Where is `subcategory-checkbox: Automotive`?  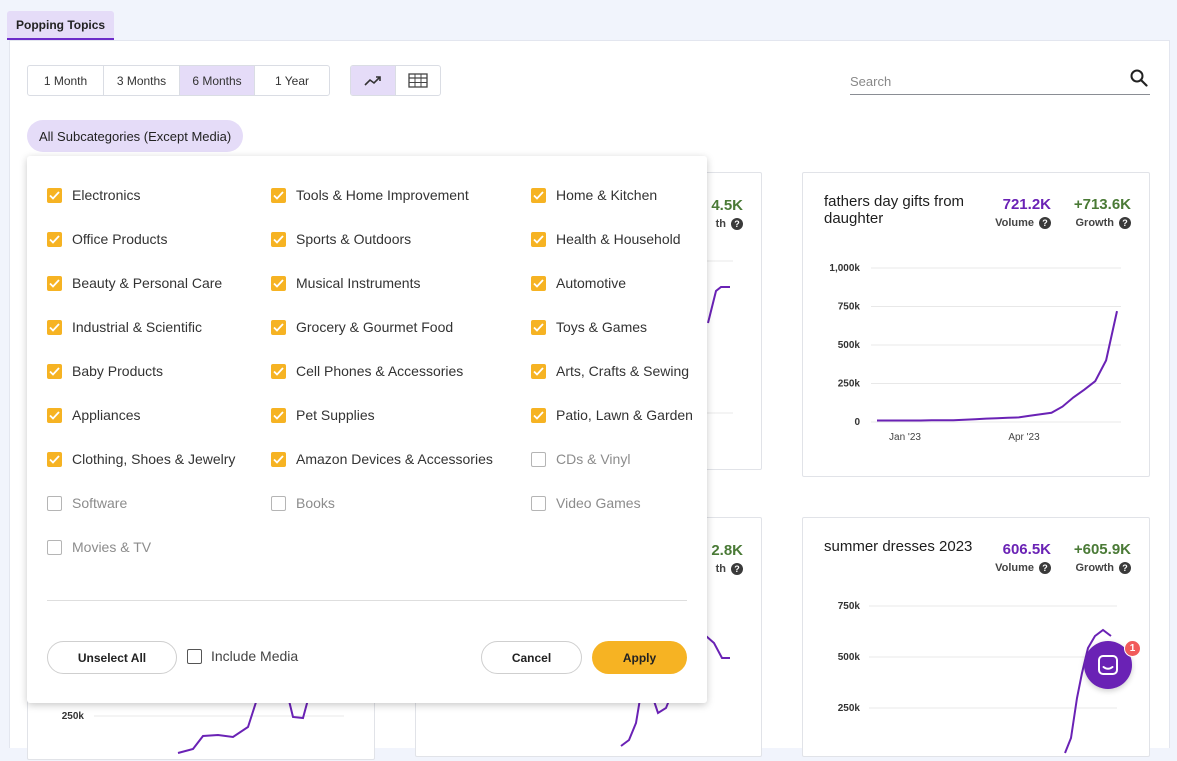 subcategory-checkbox: Automotive is located at coordinates (578, 283).